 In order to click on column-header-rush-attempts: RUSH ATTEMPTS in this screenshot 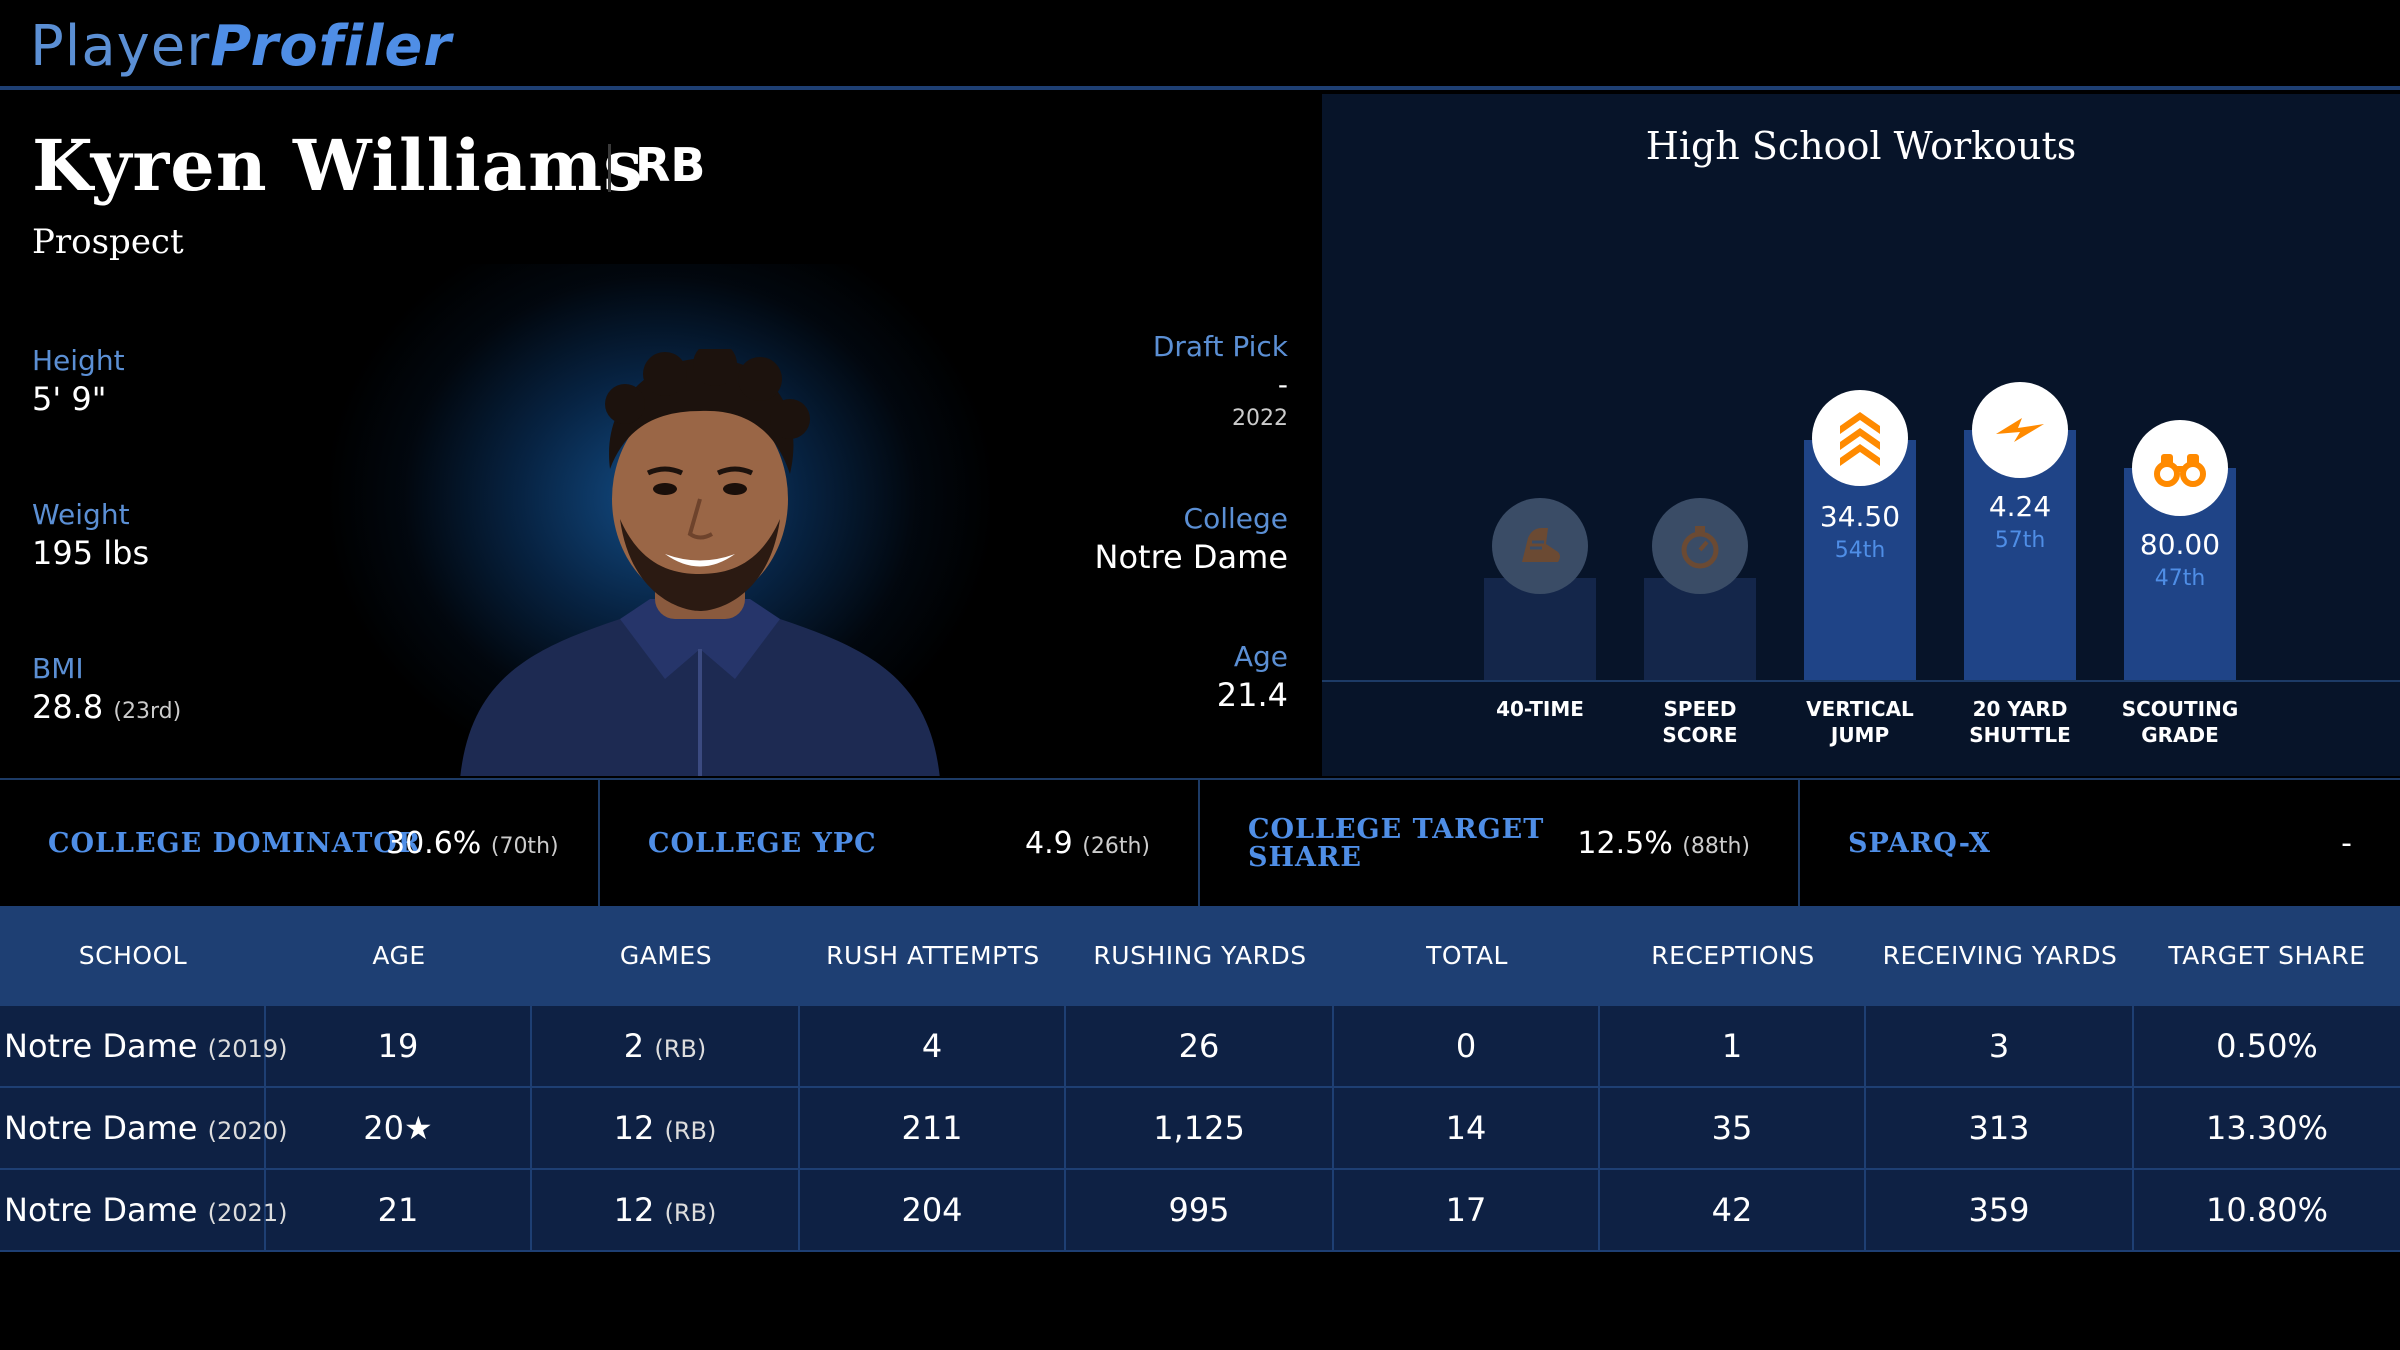, I will do `click(933, 955)`.